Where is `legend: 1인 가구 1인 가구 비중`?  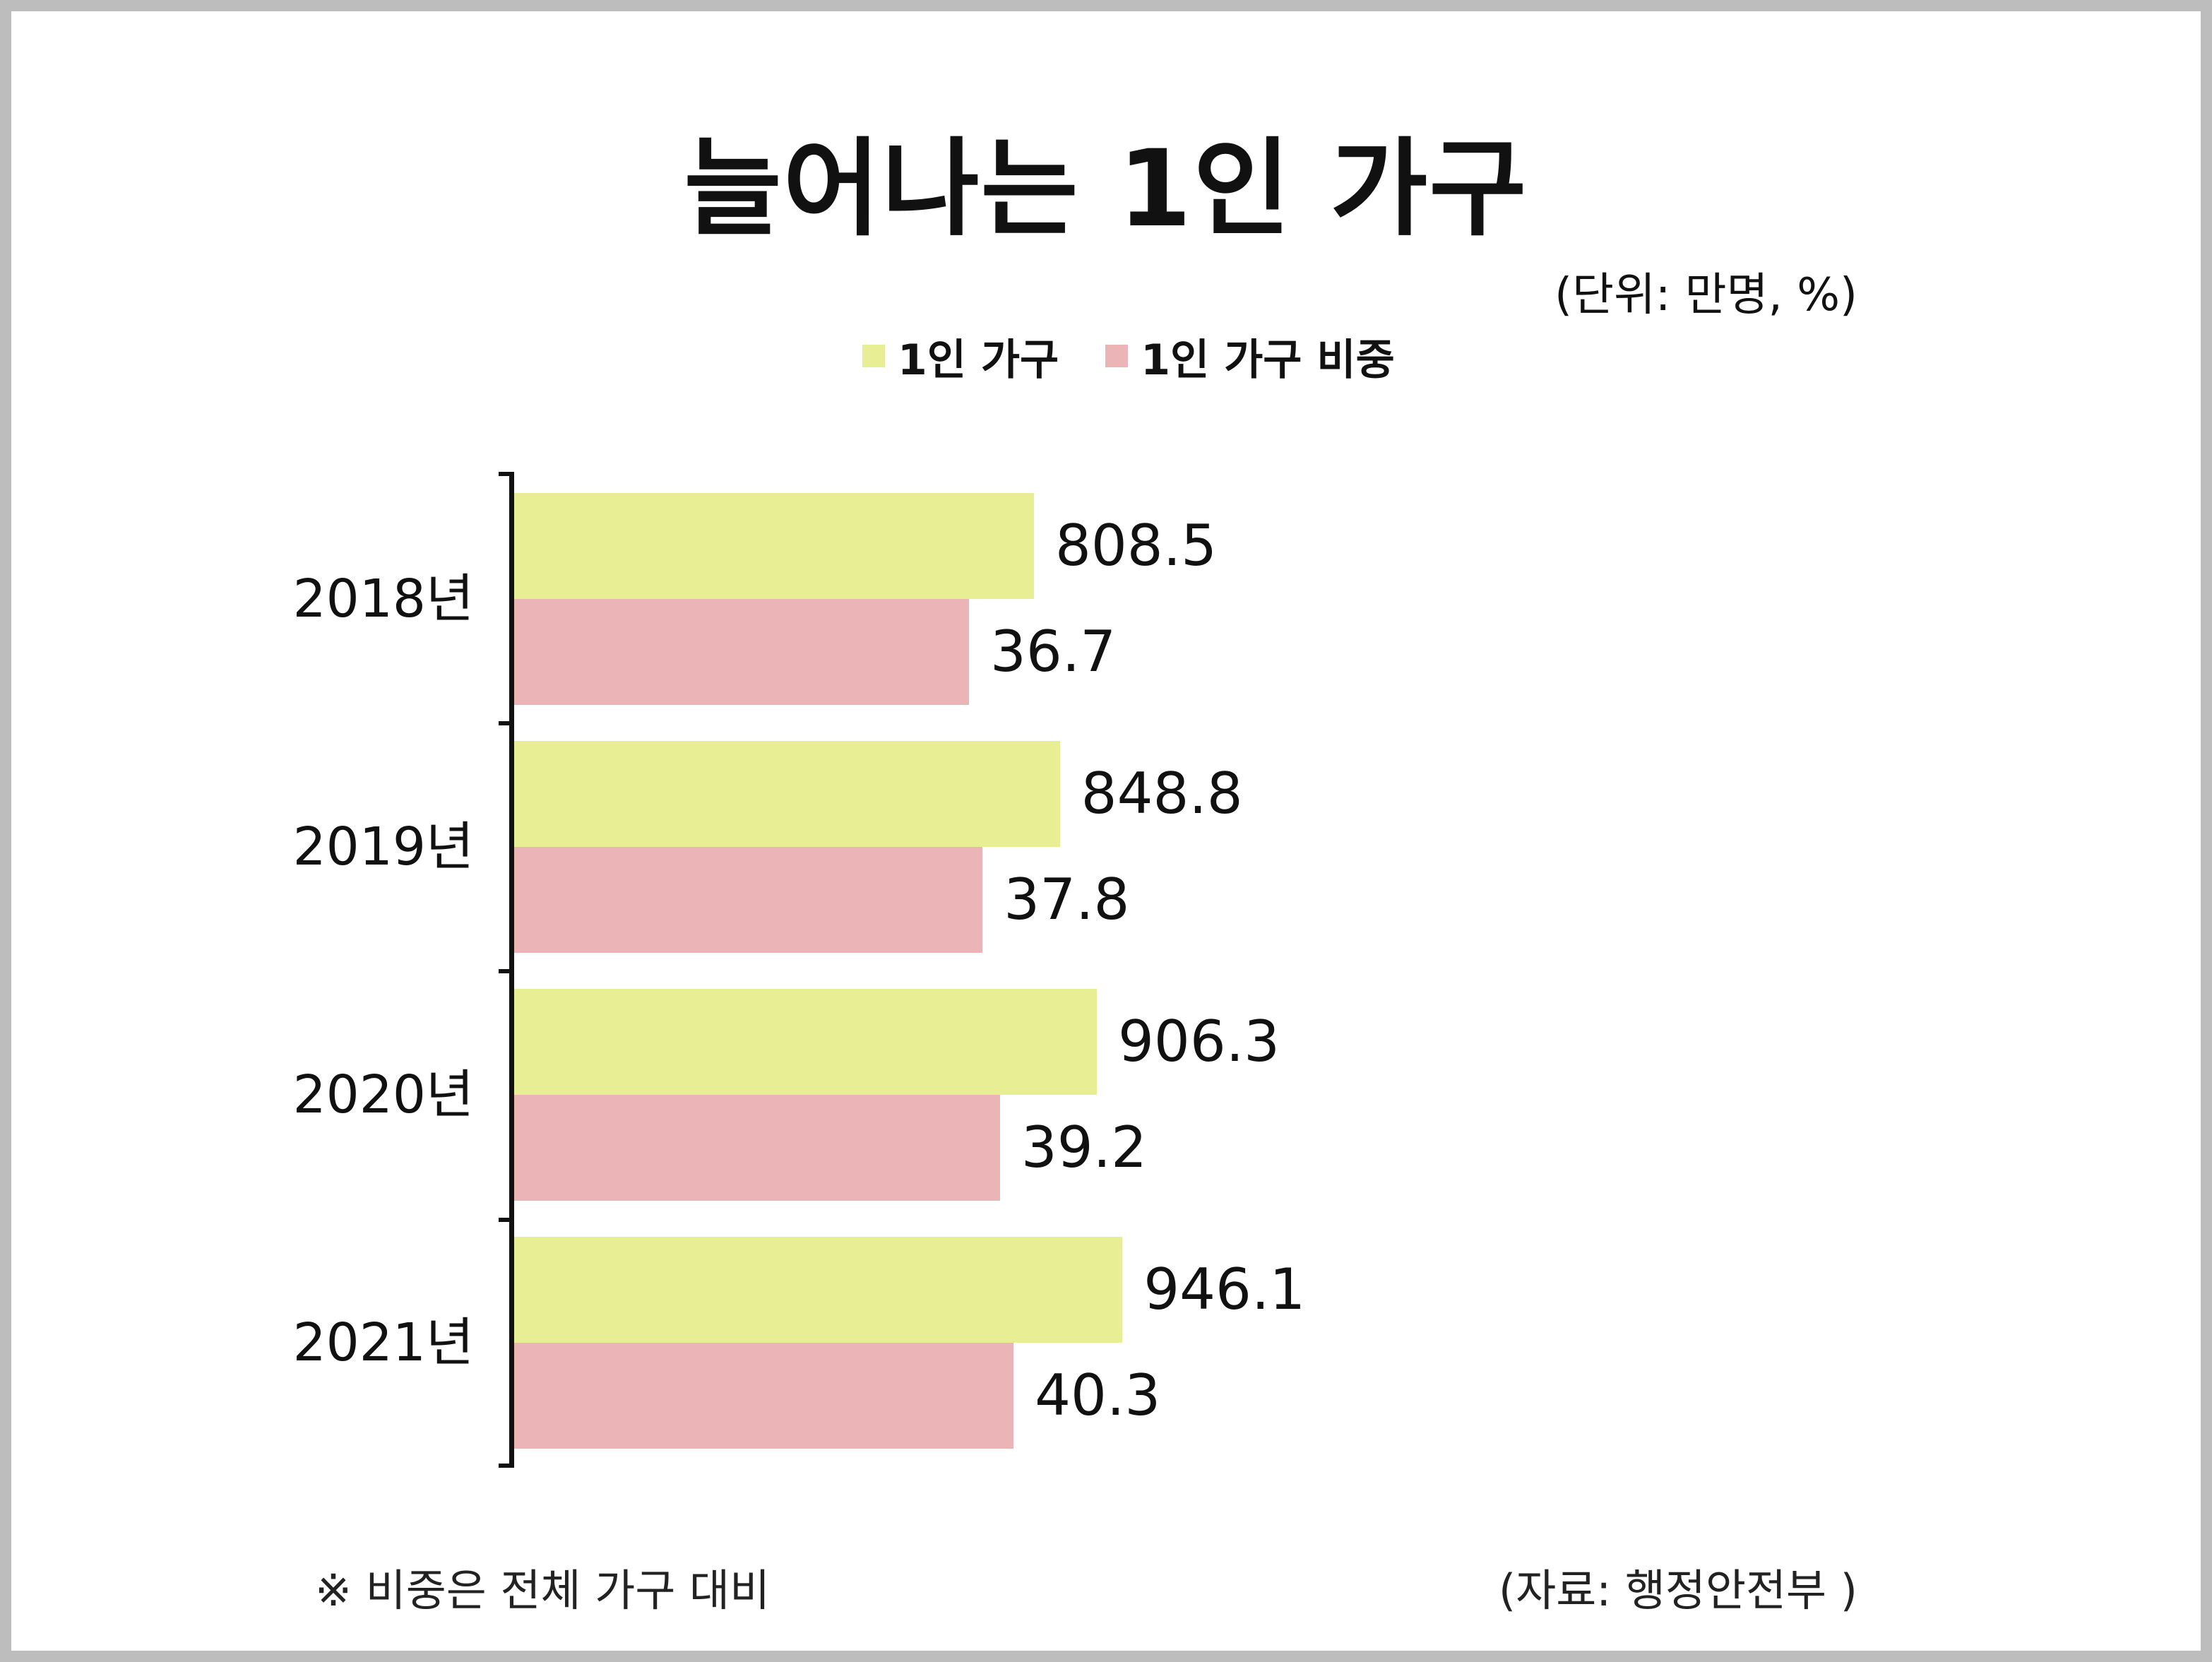 legend: 1인 가구 1인 가구 비중 is located at coordinates (1151, 357).